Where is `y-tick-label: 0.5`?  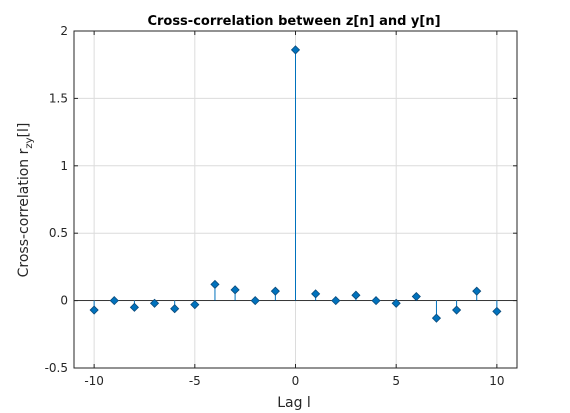 y-tick-label: 0.5 is located at coordinates (58, 233).